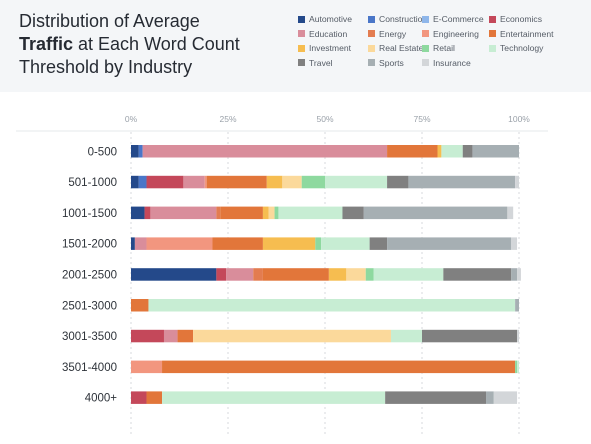  I want to click on x-tick-label-4: 100%, so click(519, 119).